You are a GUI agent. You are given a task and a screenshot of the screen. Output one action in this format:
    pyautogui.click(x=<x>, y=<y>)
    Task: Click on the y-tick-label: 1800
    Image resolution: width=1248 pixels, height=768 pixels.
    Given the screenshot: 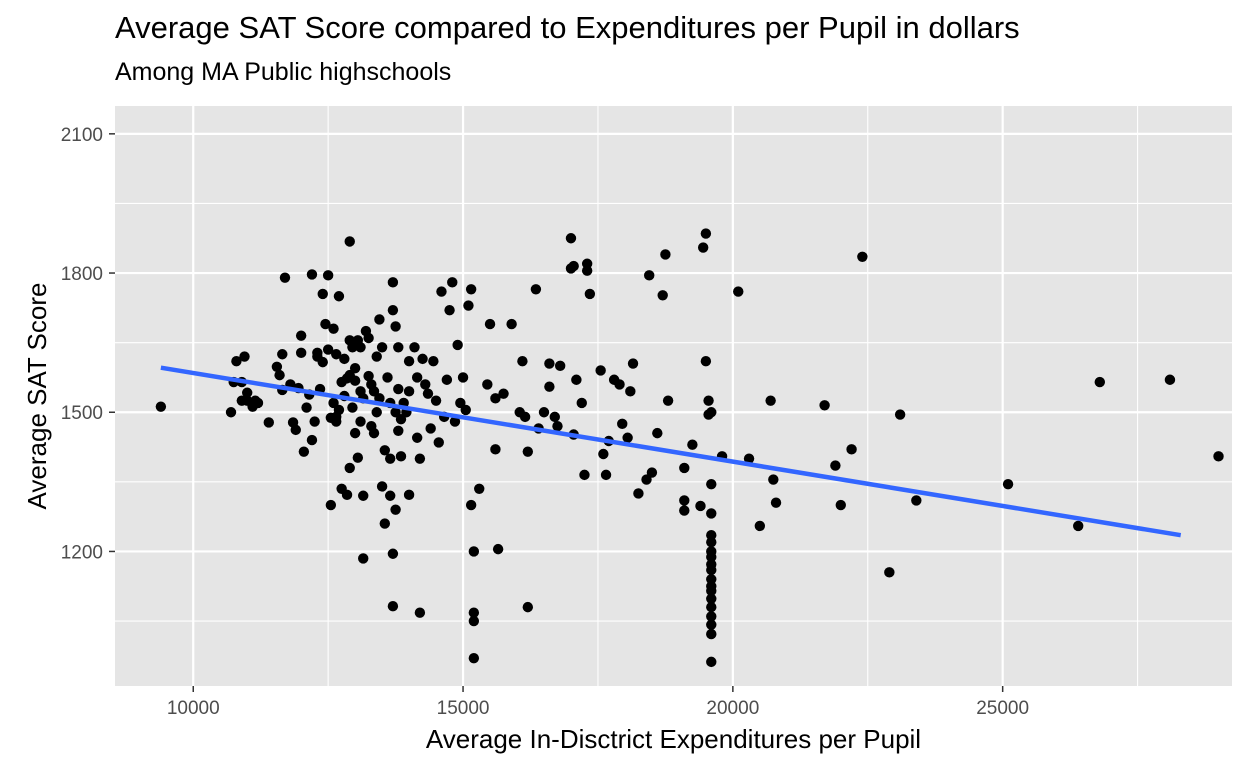 What is the action you would take?
    pyautogui.click(x=82, y=274)
    